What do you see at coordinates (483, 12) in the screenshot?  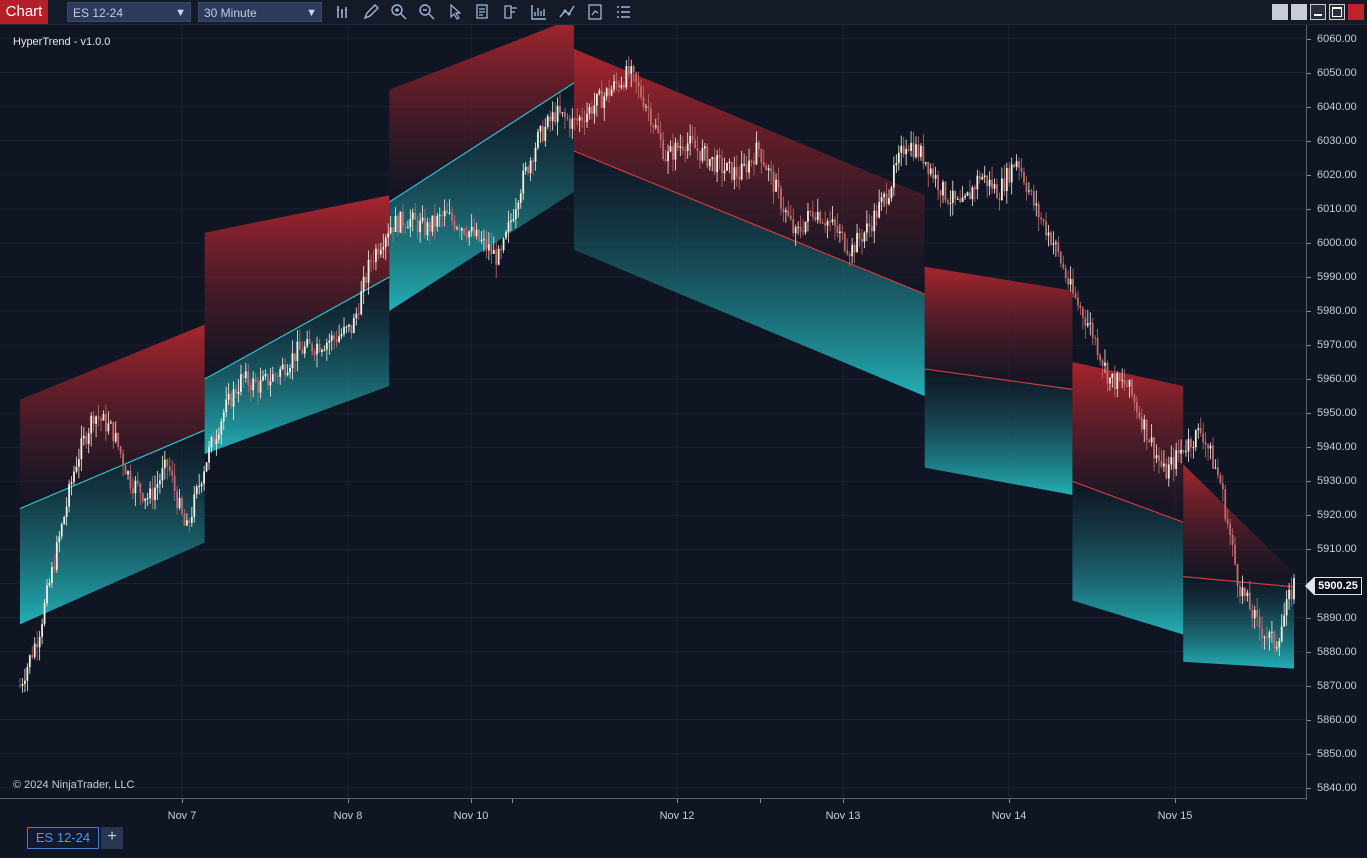 I see `properties-icon` at bounding box center [483, 12].